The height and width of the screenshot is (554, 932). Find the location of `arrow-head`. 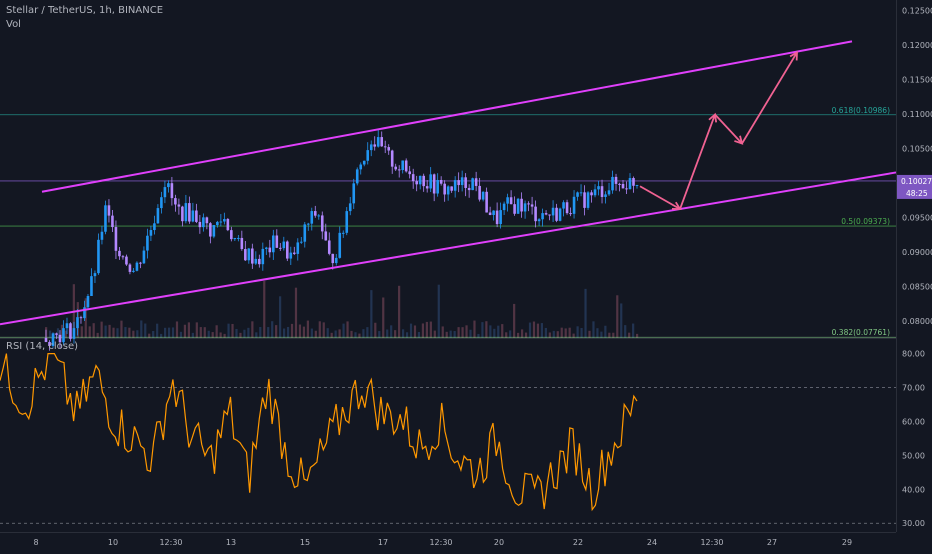

arrow-head is located at coordinates (793, 55).